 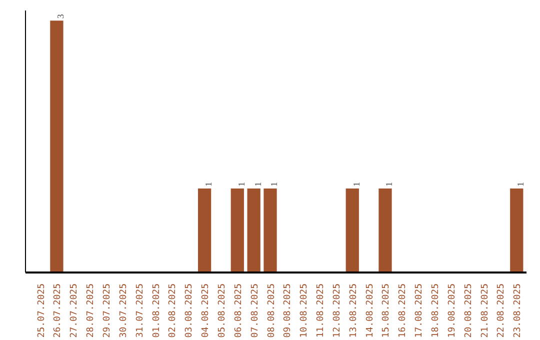 I want to click on x-tick-label: 22.08.2025, so click(x=501, y=310).